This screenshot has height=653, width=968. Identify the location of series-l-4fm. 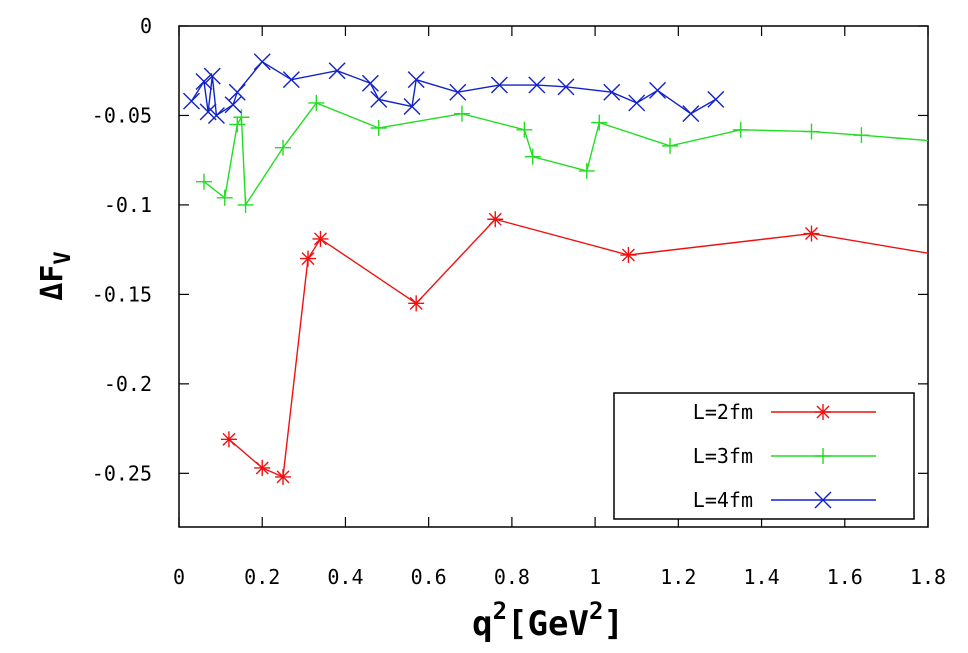
(453, 88).